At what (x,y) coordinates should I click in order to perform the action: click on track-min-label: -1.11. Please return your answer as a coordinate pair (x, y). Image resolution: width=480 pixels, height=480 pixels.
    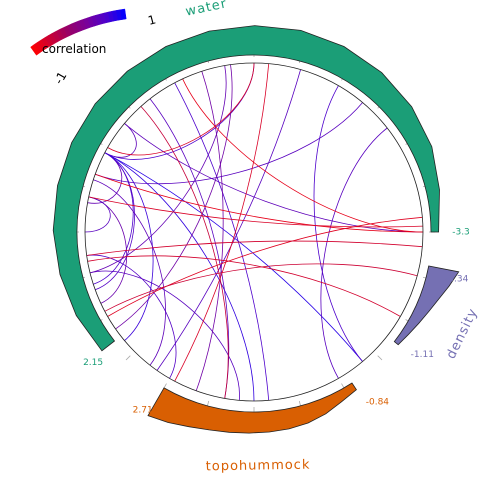
    Looking at the image, I should click on (422, 355).